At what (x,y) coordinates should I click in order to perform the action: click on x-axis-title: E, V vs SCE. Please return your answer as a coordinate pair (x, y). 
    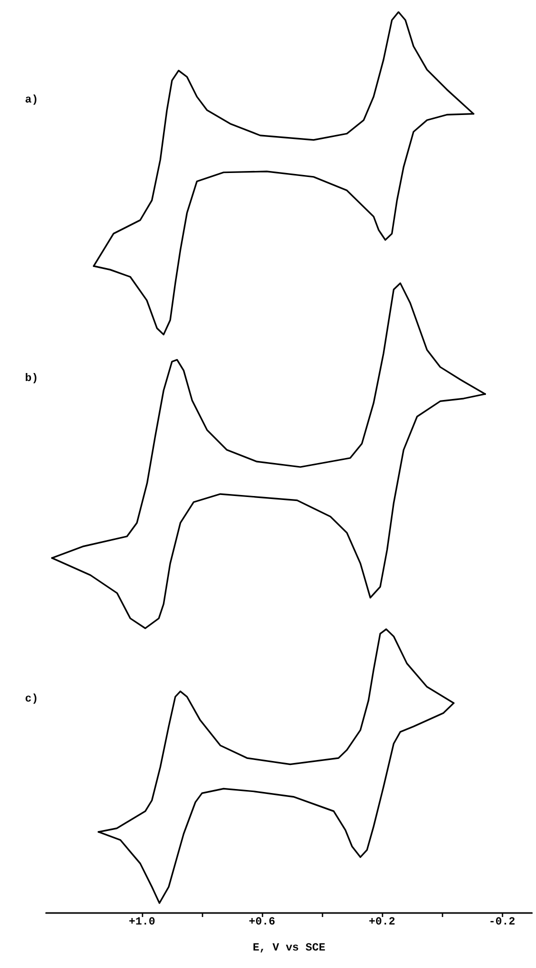
    Looking at the image, I should click on (289, 948).